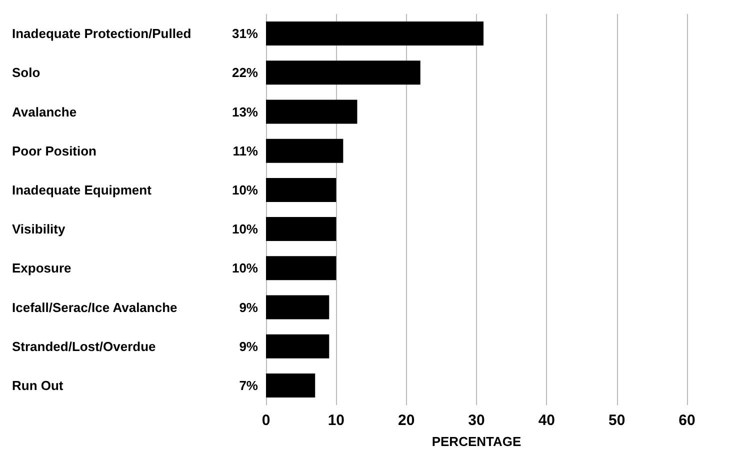 Image resolution: width=730 pixels, height=454 pixels. Describe the element at coordinates (44, 112) in the screenshot. I see `y-tick-label: Avalanche` at that location.